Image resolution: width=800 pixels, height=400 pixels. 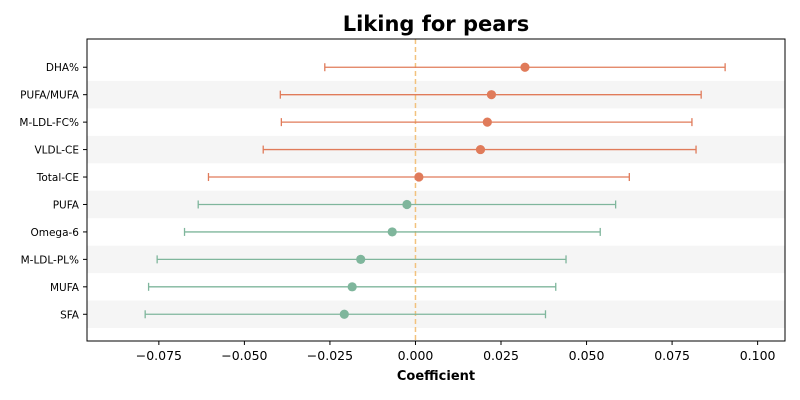 I want to click on y-tick-label: VLDL-CE, so click(x=56, y=151).